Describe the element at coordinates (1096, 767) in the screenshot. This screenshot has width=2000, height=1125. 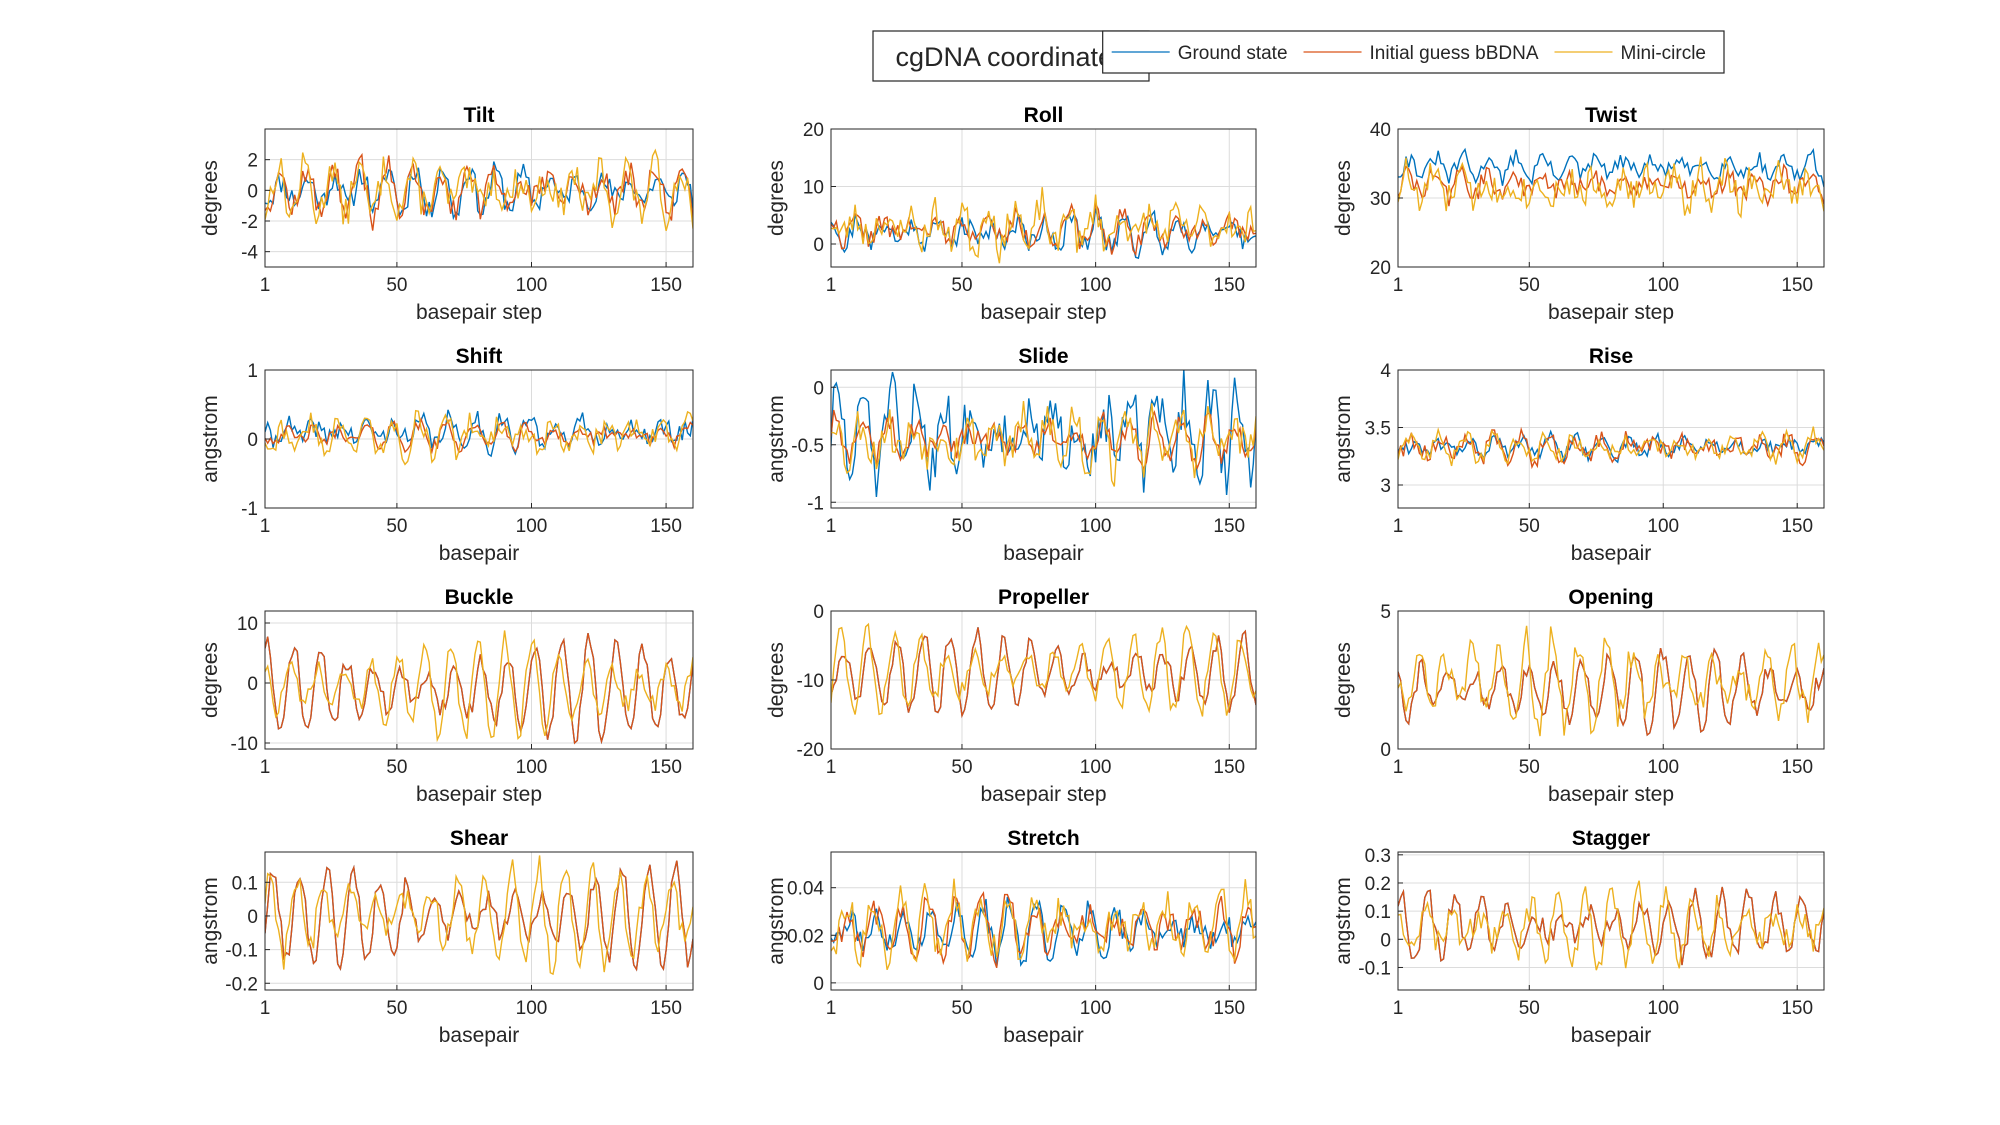
I see `propeller-xtick-label: 100` at that location.